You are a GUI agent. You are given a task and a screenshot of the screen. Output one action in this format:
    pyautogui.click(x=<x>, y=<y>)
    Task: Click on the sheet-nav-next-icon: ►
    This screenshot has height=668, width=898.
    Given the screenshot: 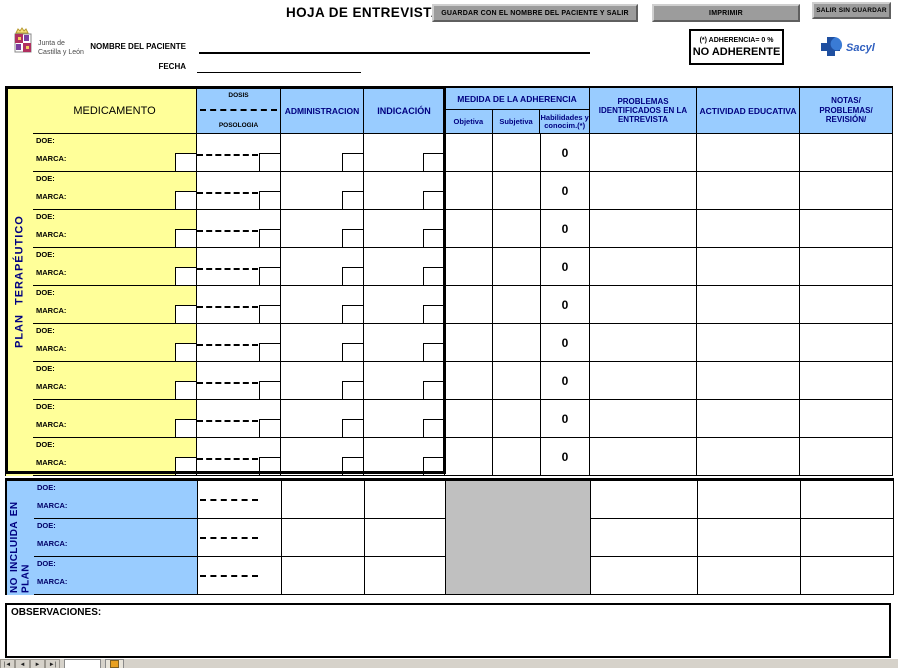 What is the action you would take?
    pyautogui.click(x=37, y=663)
    